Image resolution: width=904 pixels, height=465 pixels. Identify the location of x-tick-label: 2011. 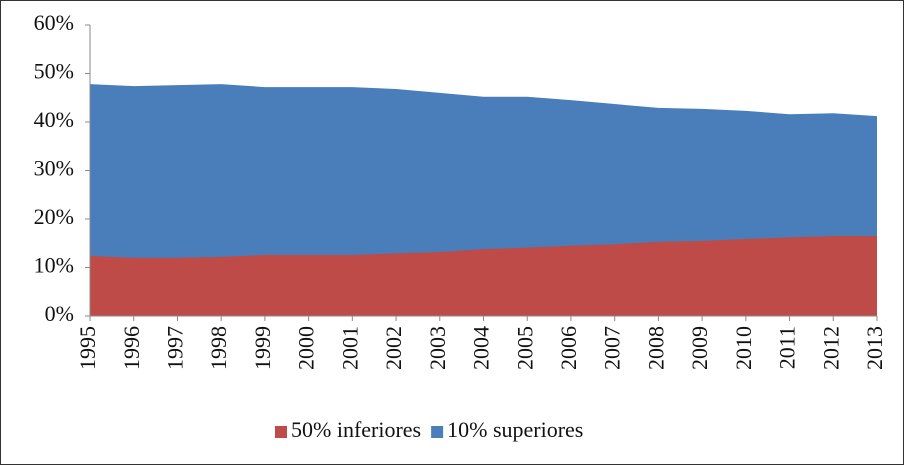
(787, 347).